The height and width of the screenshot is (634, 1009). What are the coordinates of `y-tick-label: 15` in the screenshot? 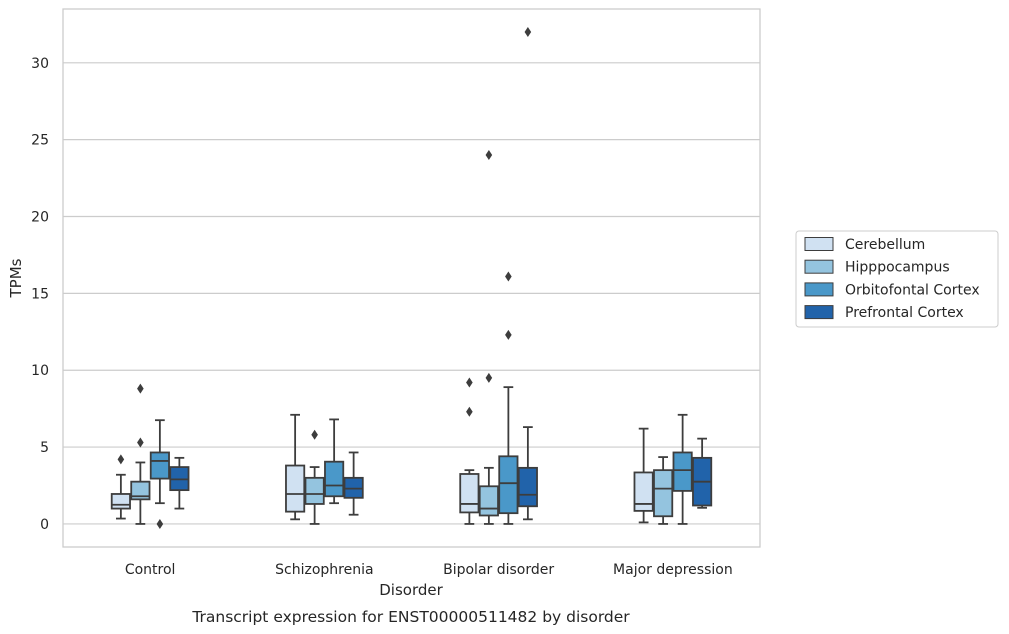 It's located at (40, 294).